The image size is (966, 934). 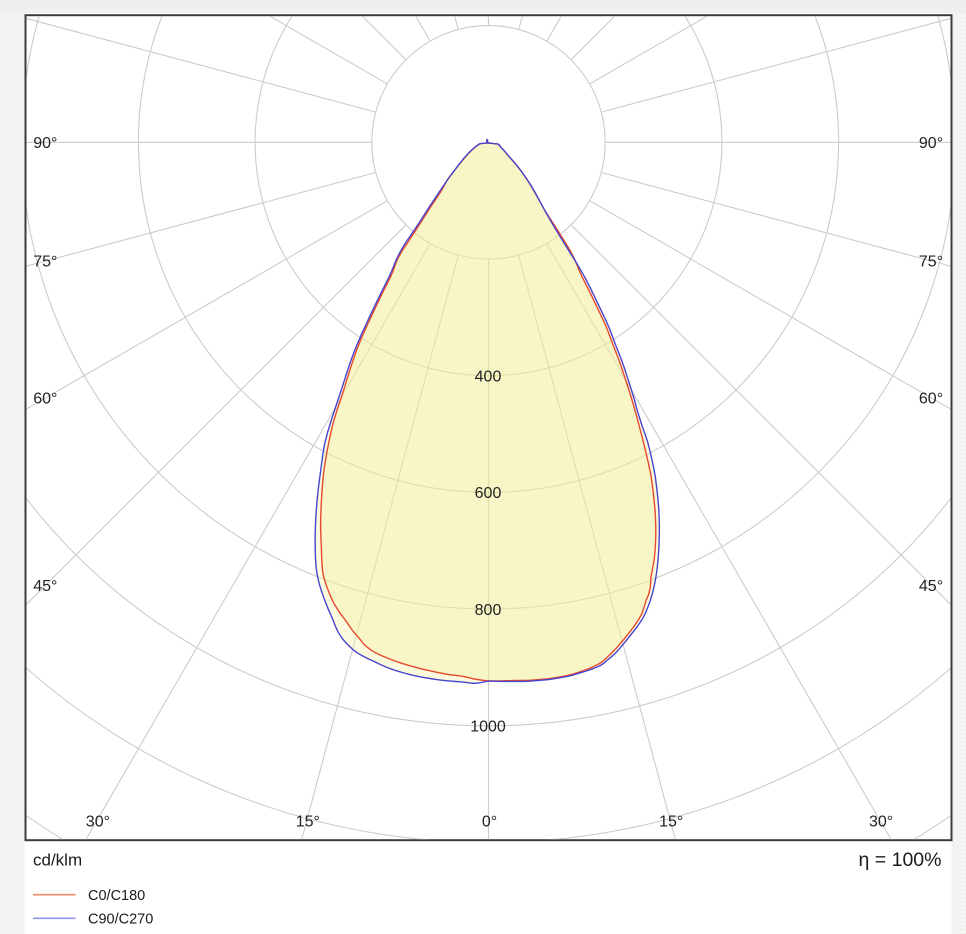 What do you see at coordinates (488, 493) in the screenshot?
I see `svg-text: 600` at bounding box center [488, 493].